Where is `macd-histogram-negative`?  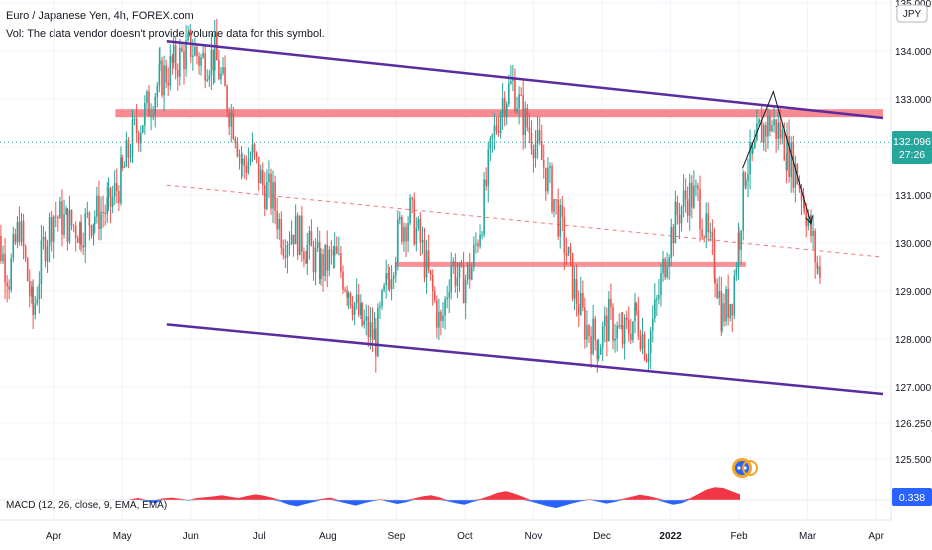
macd-histogram-negative is located at coordinates (435, 504).